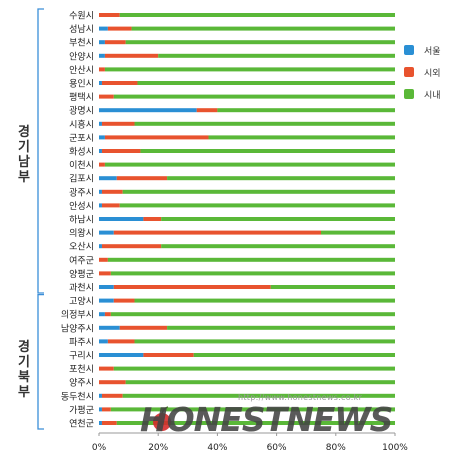  I want to click on category-label: 용인시, so click(81, 84).